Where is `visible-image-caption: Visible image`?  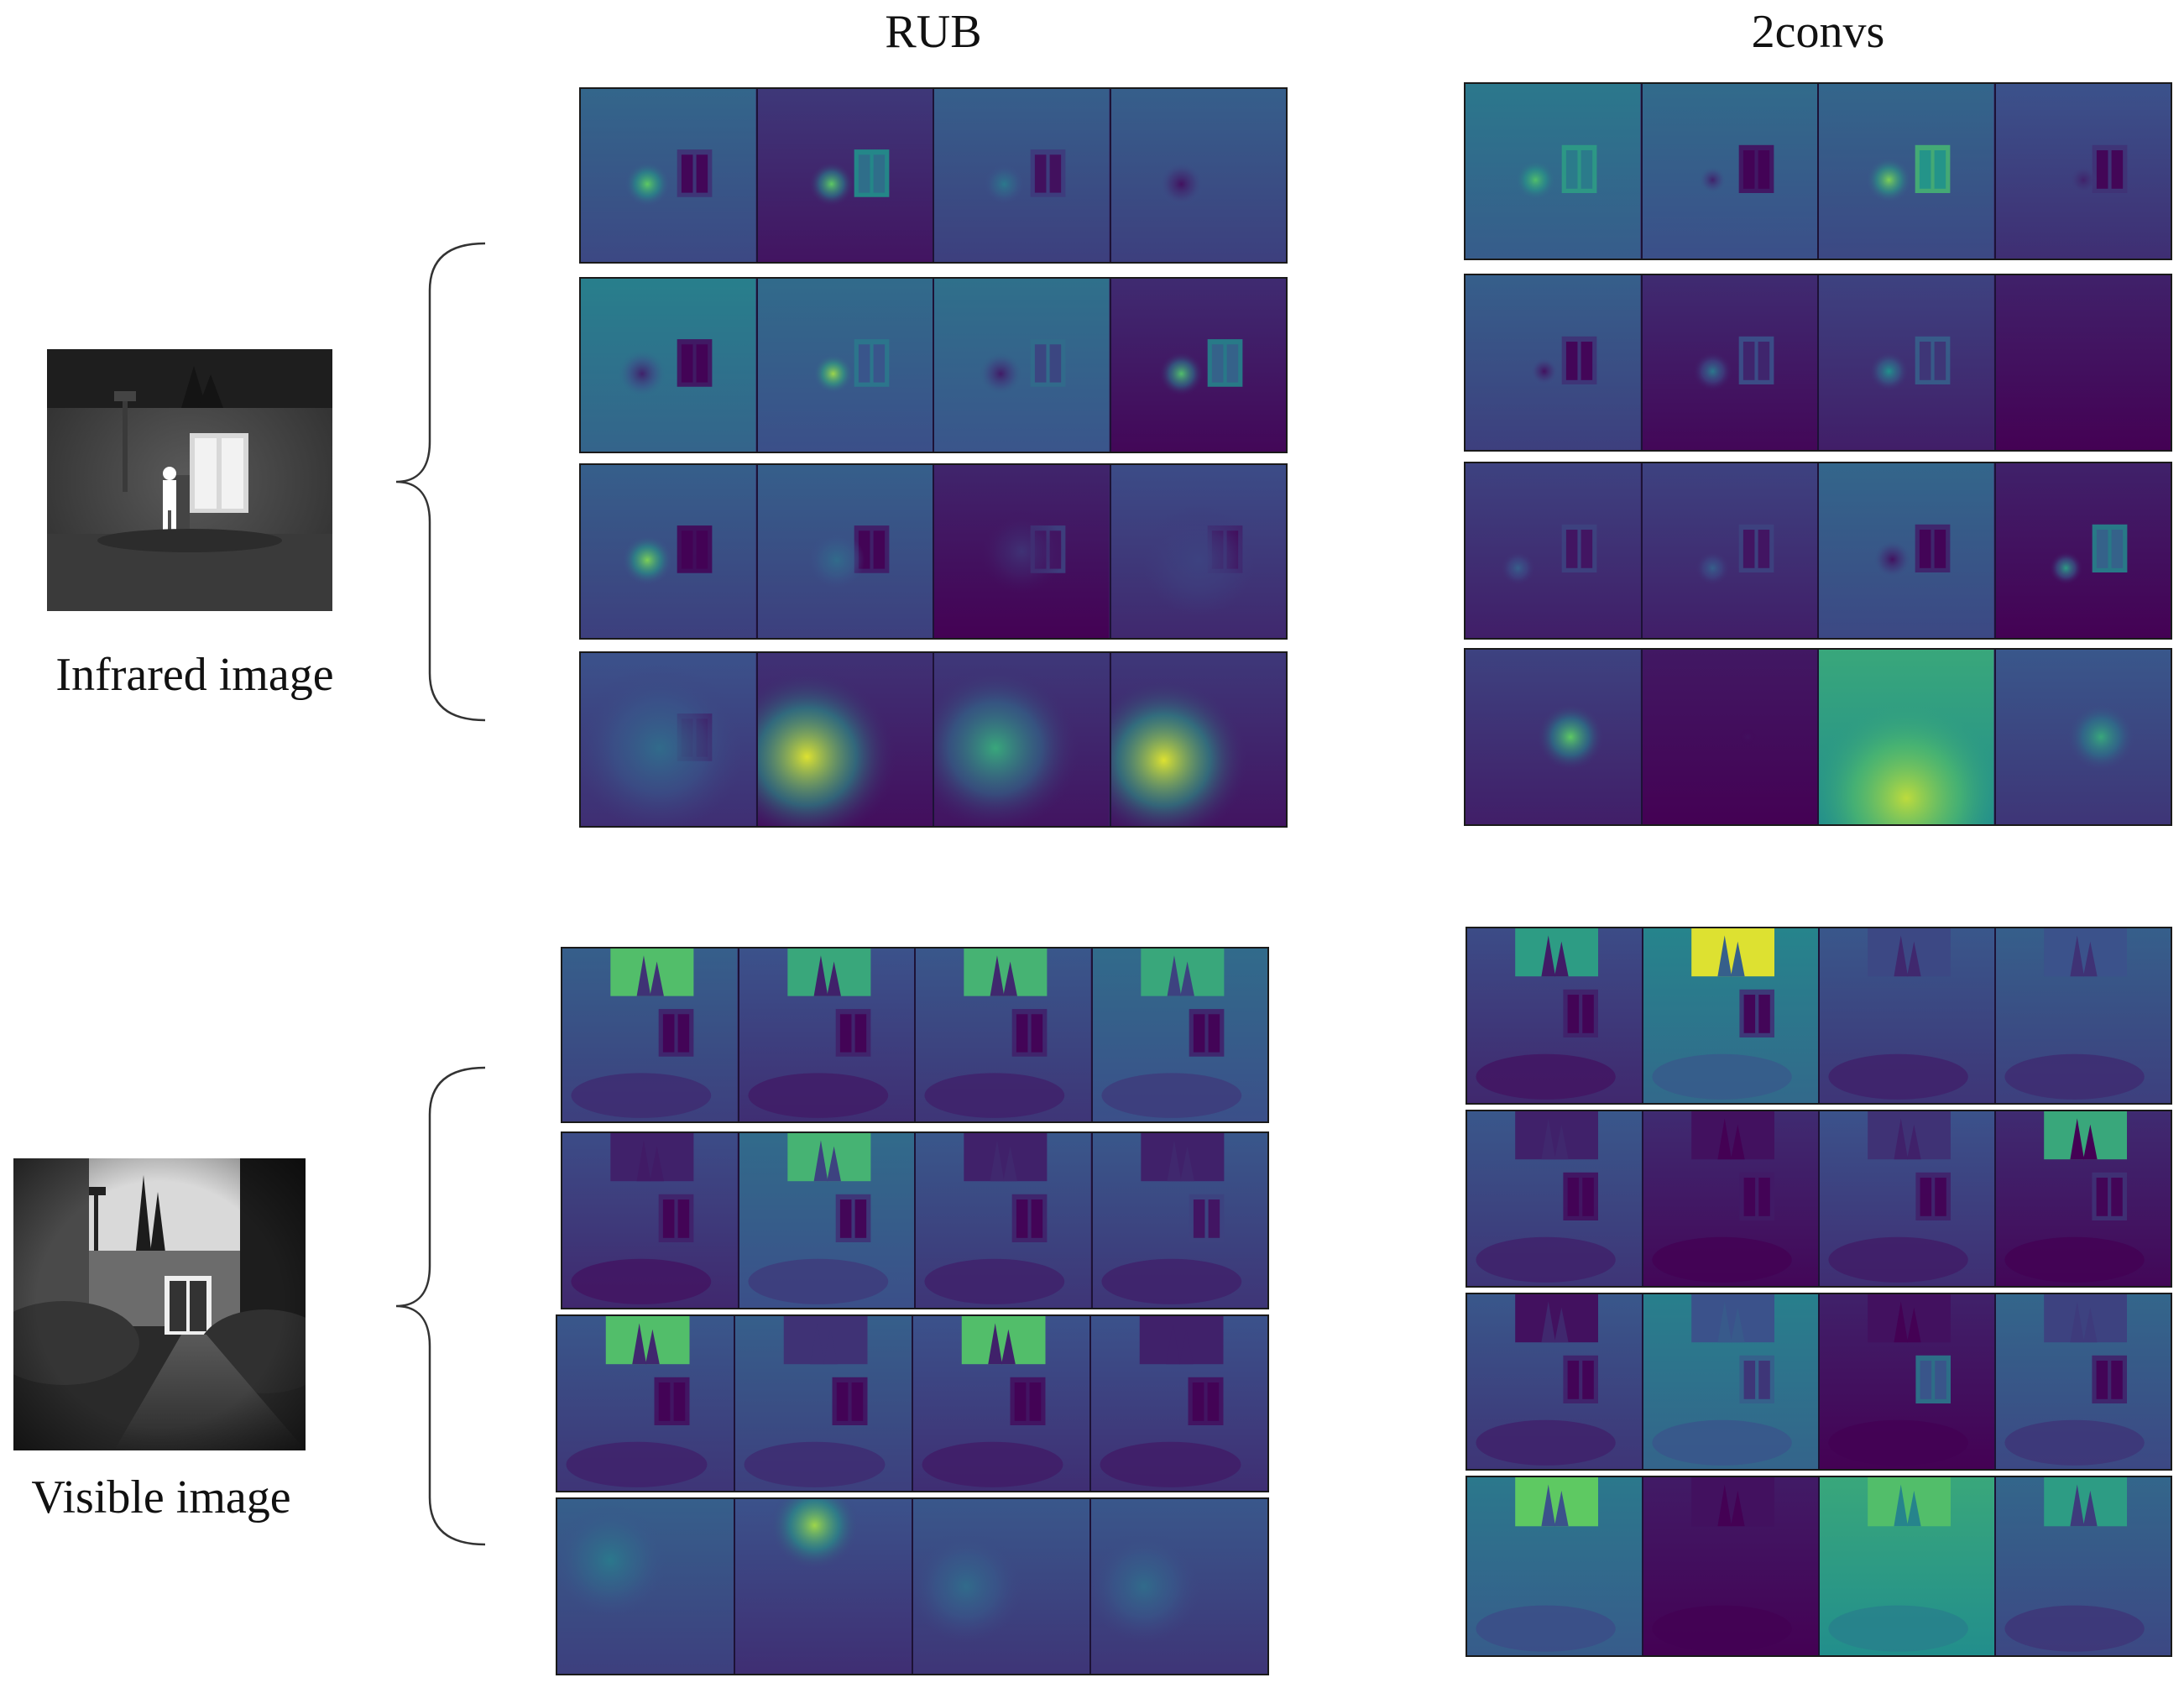 visible-image-caption: Visible image is located at coordinates (161, 1497).